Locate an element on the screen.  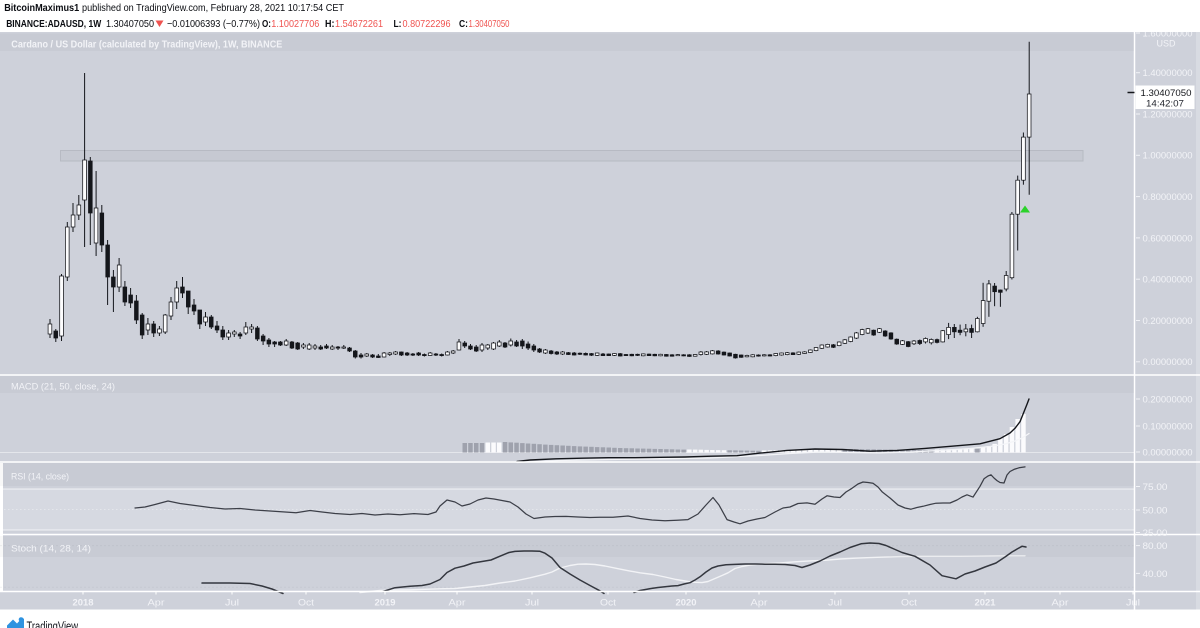
svg-text: 1.10027706 is located at coordinates (295, 24).